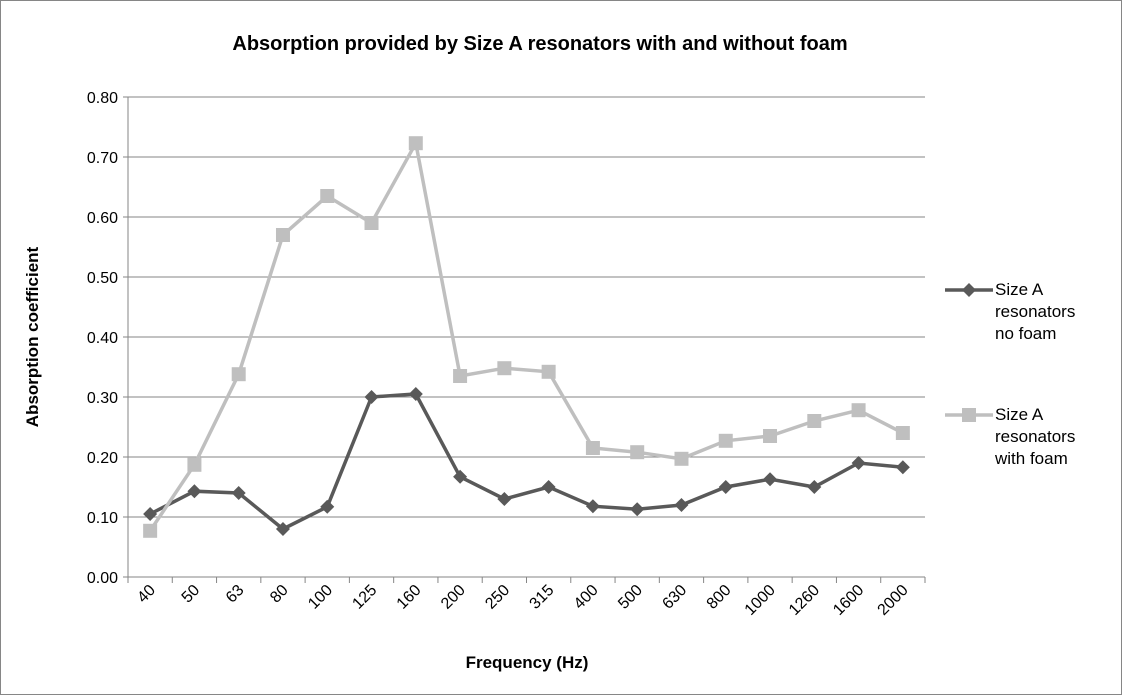 The width and height of the screenshot is (1123, 696). Describe the element at coordinates (527, 662) in the screenshot. I see `x-axis-title: Frequency (Hz)` at that location.